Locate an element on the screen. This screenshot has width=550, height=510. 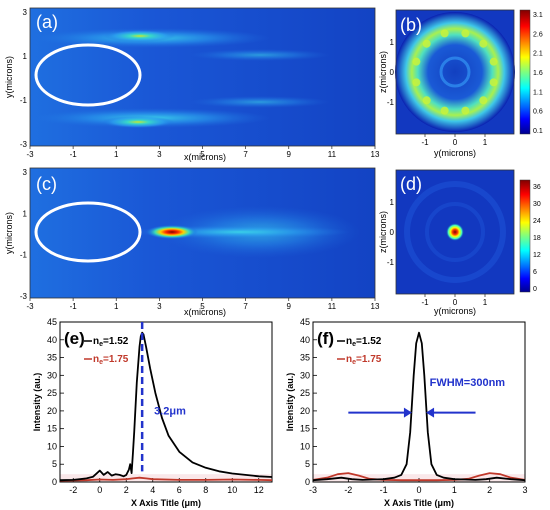
panel-c-x-tick-label: 9 is located at coordinates (289, 306).